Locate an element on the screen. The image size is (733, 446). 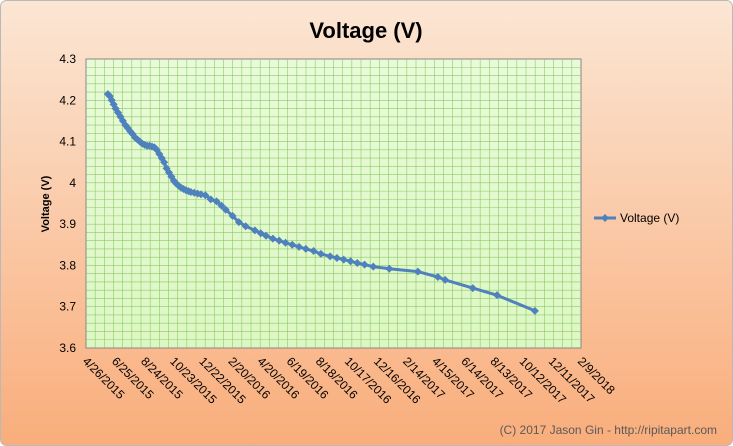
legend-label: Voltage (V) is located at coordinates (649, 218).